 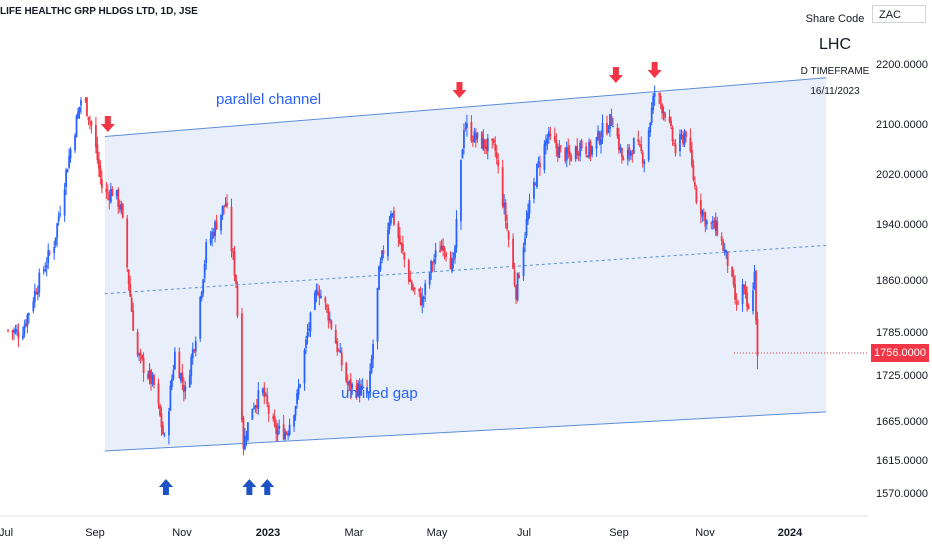 I want to click on x-tick-label: 2023, so click(x=268, y=533).